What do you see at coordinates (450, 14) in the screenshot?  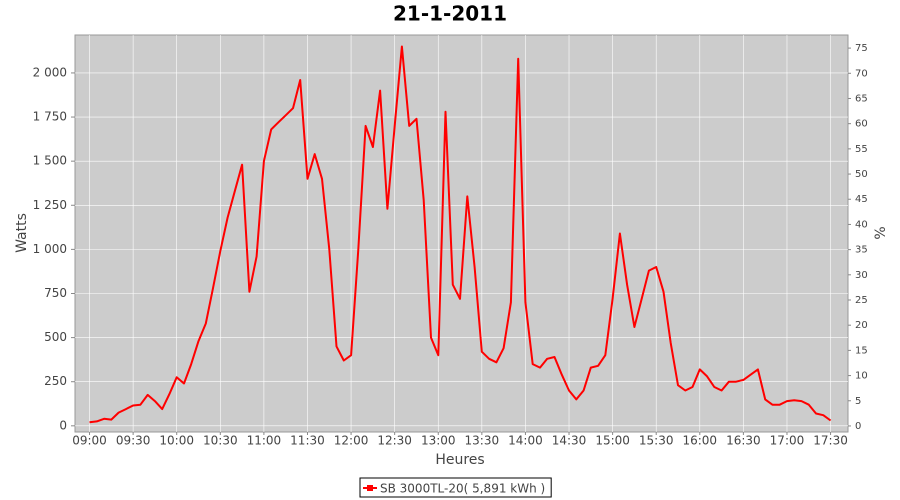 I see `chart-title: 21-1-2011` at bounding box center [450, 14].